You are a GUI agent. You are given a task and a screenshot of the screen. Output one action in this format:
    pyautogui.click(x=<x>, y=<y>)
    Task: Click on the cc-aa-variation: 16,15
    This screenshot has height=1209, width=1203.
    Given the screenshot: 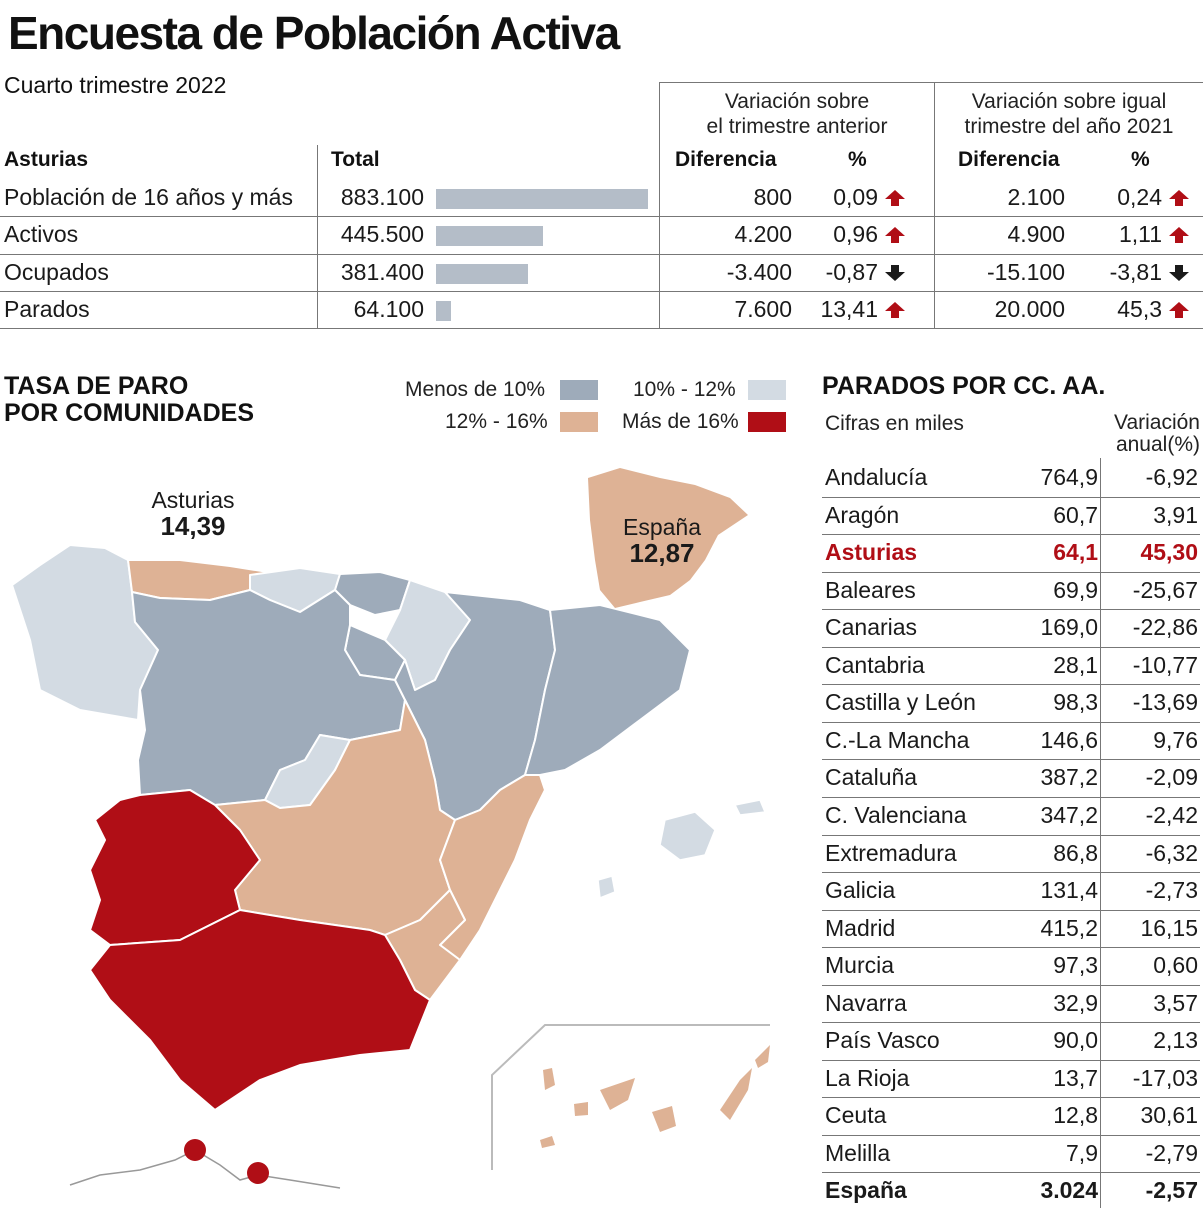 What is the action you would take?
    pyautogui.click(x=1169, y=927)
    